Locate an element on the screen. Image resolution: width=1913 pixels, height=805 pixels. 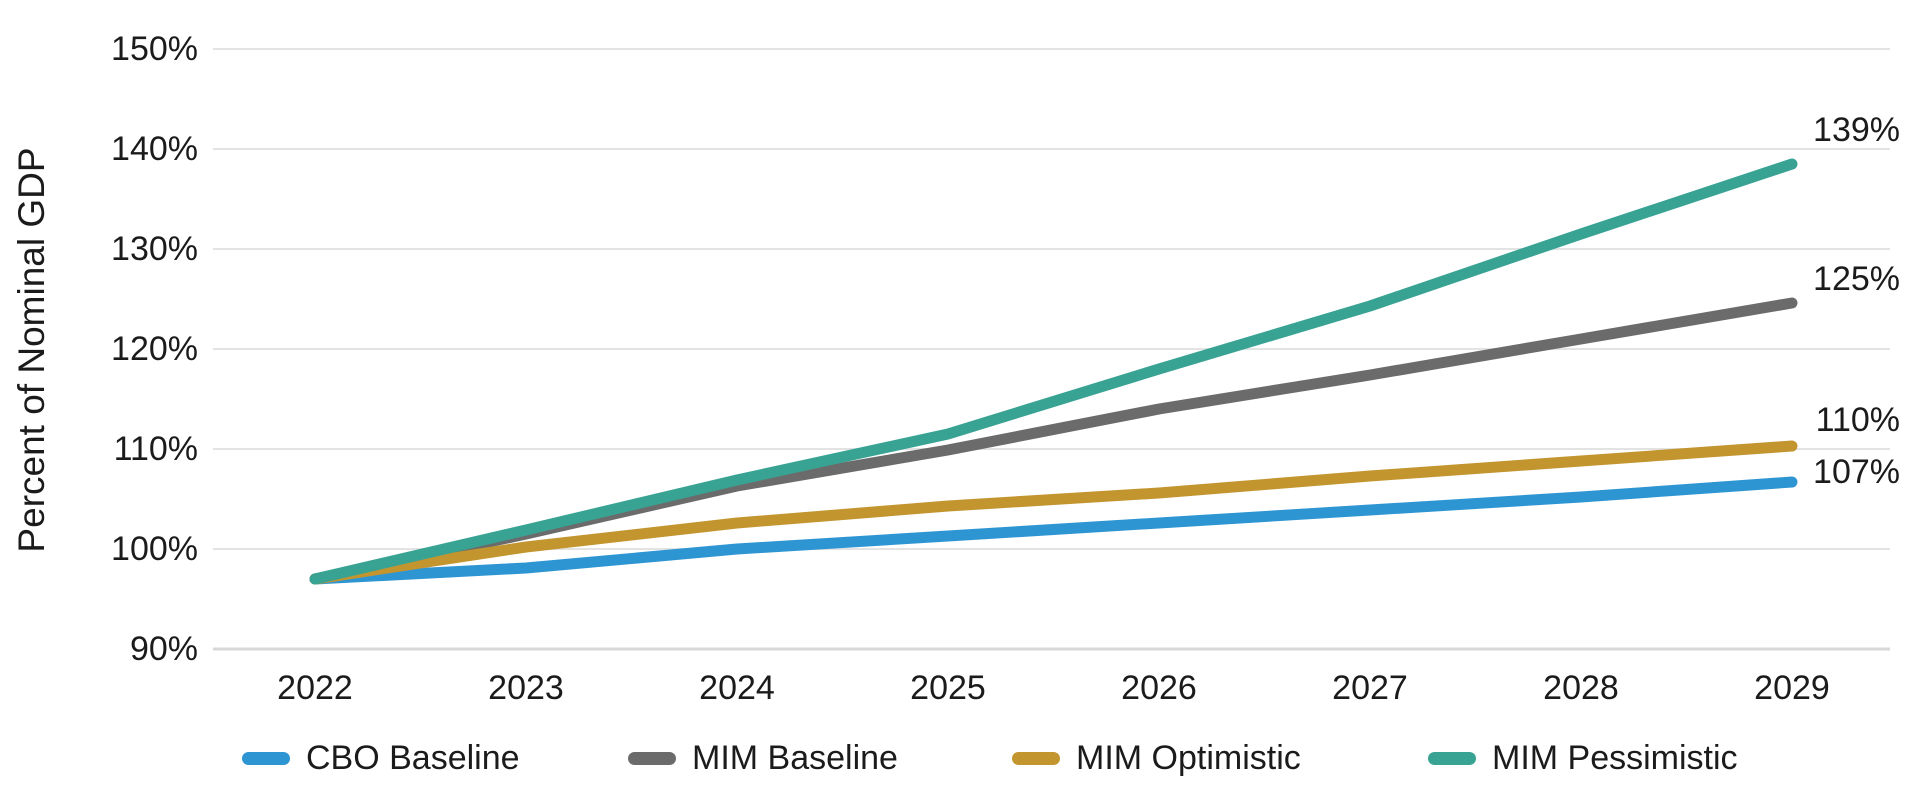
legend-item-mim-baseline: MIM Baseline is located at coordinates (763, 758).